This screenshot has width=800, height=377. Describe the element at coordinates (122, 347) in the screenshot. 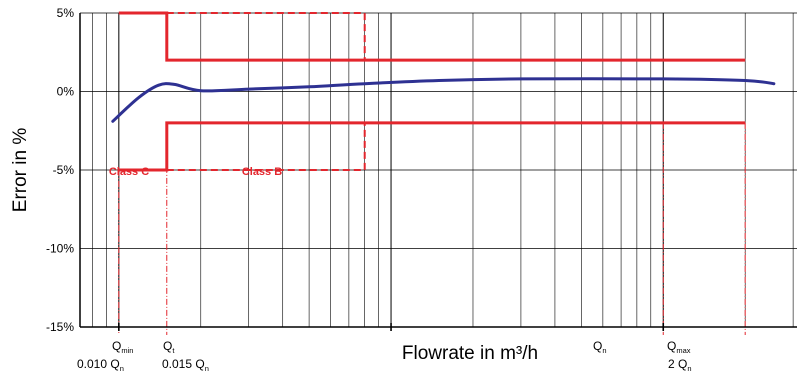

I see `q-min-label: Qmin` at that location.